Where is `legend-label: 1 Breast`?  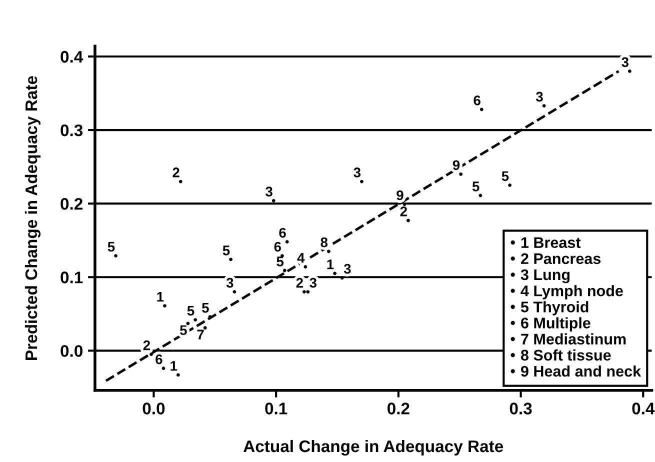
legend-label: 1 Breast is located at coordinates (551, 242).